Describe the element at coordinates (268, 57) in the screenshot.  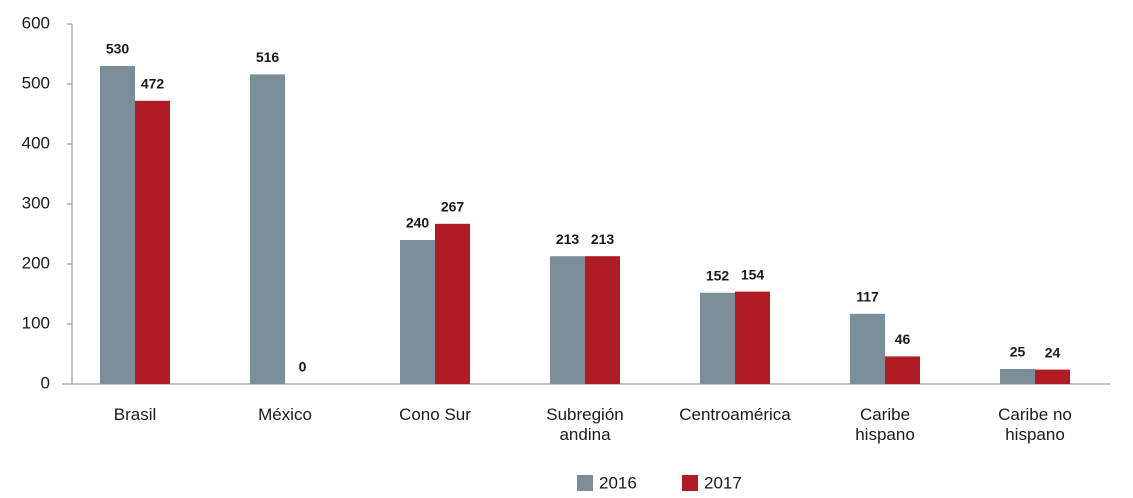
I see `data-label: 516` at that location.